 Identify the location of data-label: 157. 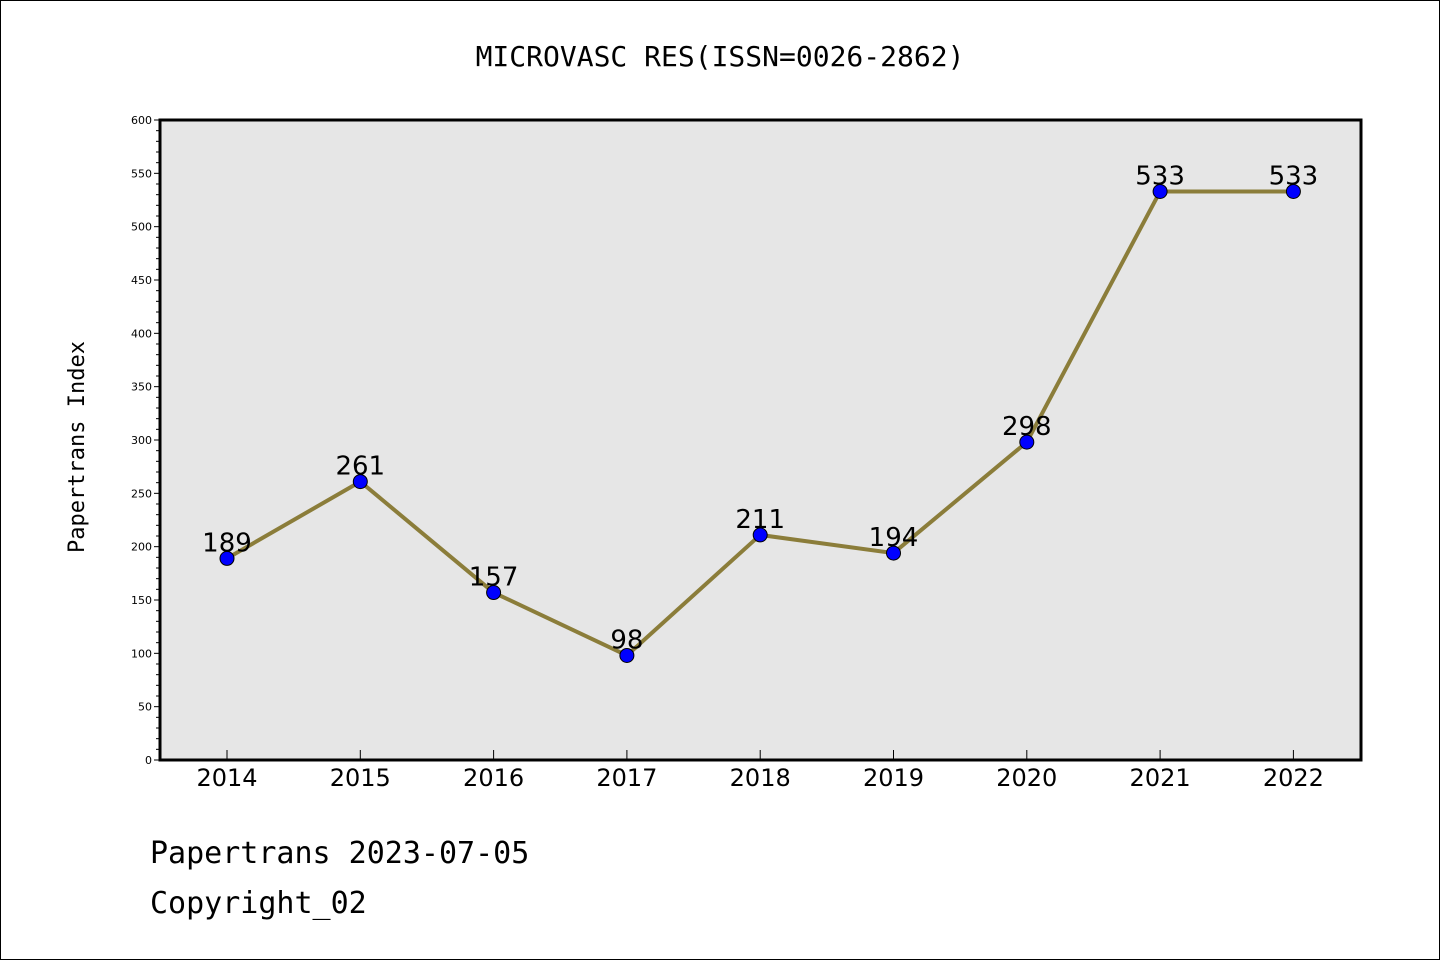
(494, 578).